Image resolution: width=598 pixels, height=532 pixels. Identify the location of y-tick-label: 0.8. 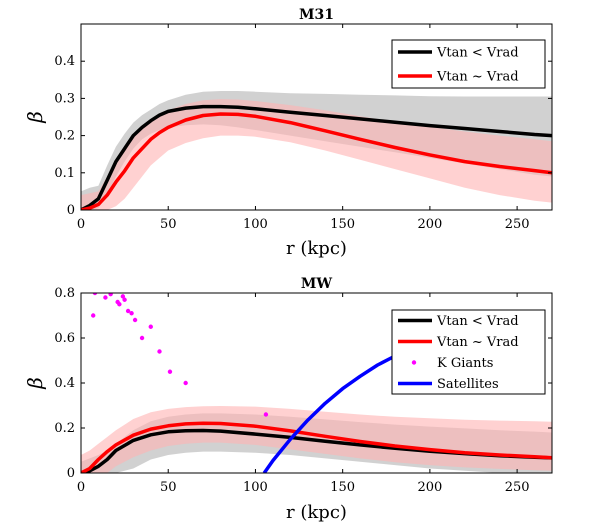
(64, 293).